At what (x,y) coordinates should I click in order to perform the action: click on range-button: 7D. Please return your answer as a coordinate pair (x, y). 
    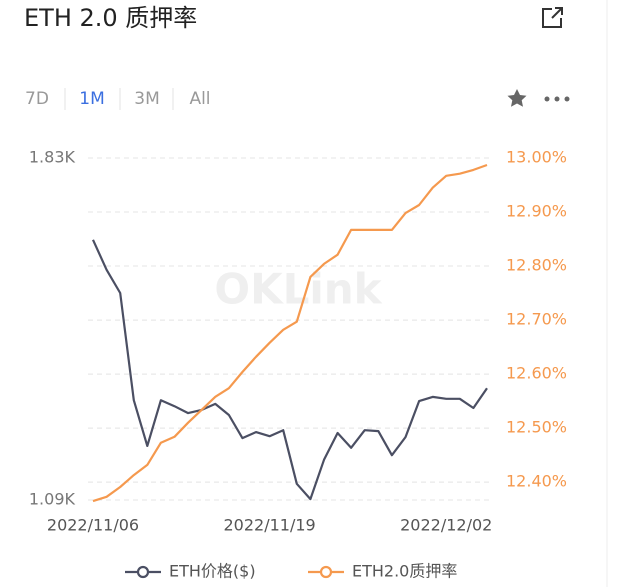
    Looking at the image, I should click on (37, 99).